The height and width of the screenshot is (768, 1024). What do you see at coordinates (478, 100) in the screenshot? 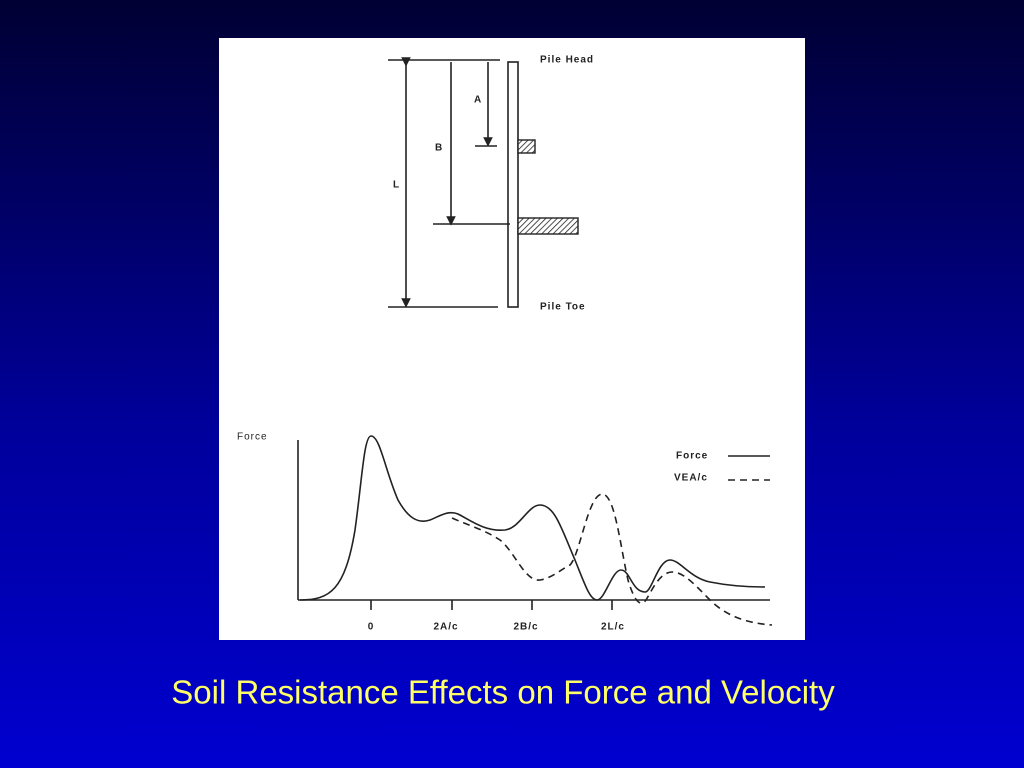
I see `a-label: A` at bounding box center [478, 100].